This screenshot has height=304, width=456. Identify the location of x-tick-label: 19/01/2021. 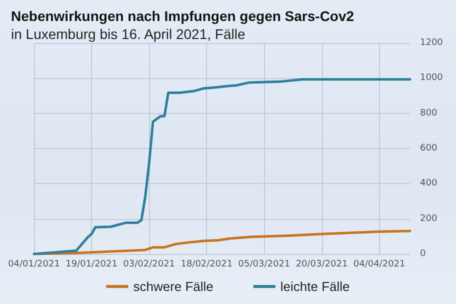
(92, 265).